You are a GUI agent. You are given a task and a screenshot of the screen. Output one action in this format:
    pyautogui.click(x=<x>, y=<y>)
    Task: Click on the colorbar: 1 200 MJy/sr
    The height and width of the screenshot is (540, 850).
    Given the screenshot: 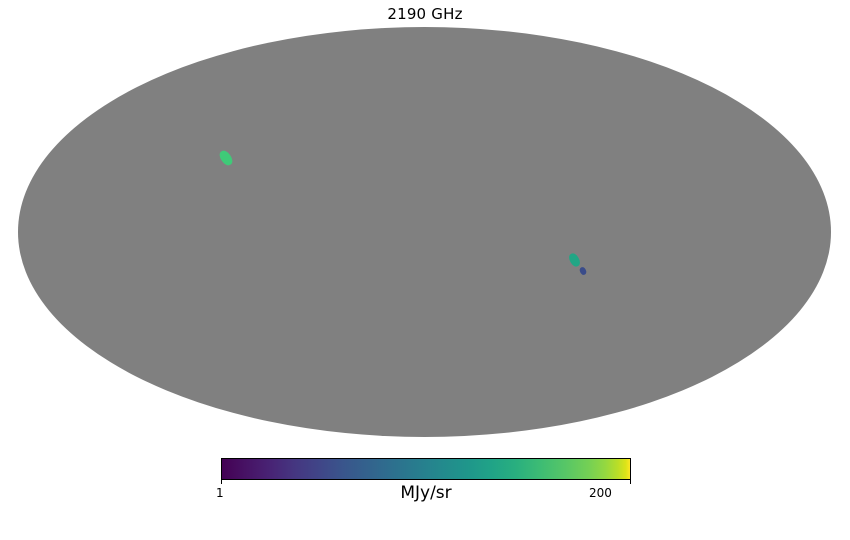 What is the action you would take?
    pyautogui.click(x=423, y=480)
    